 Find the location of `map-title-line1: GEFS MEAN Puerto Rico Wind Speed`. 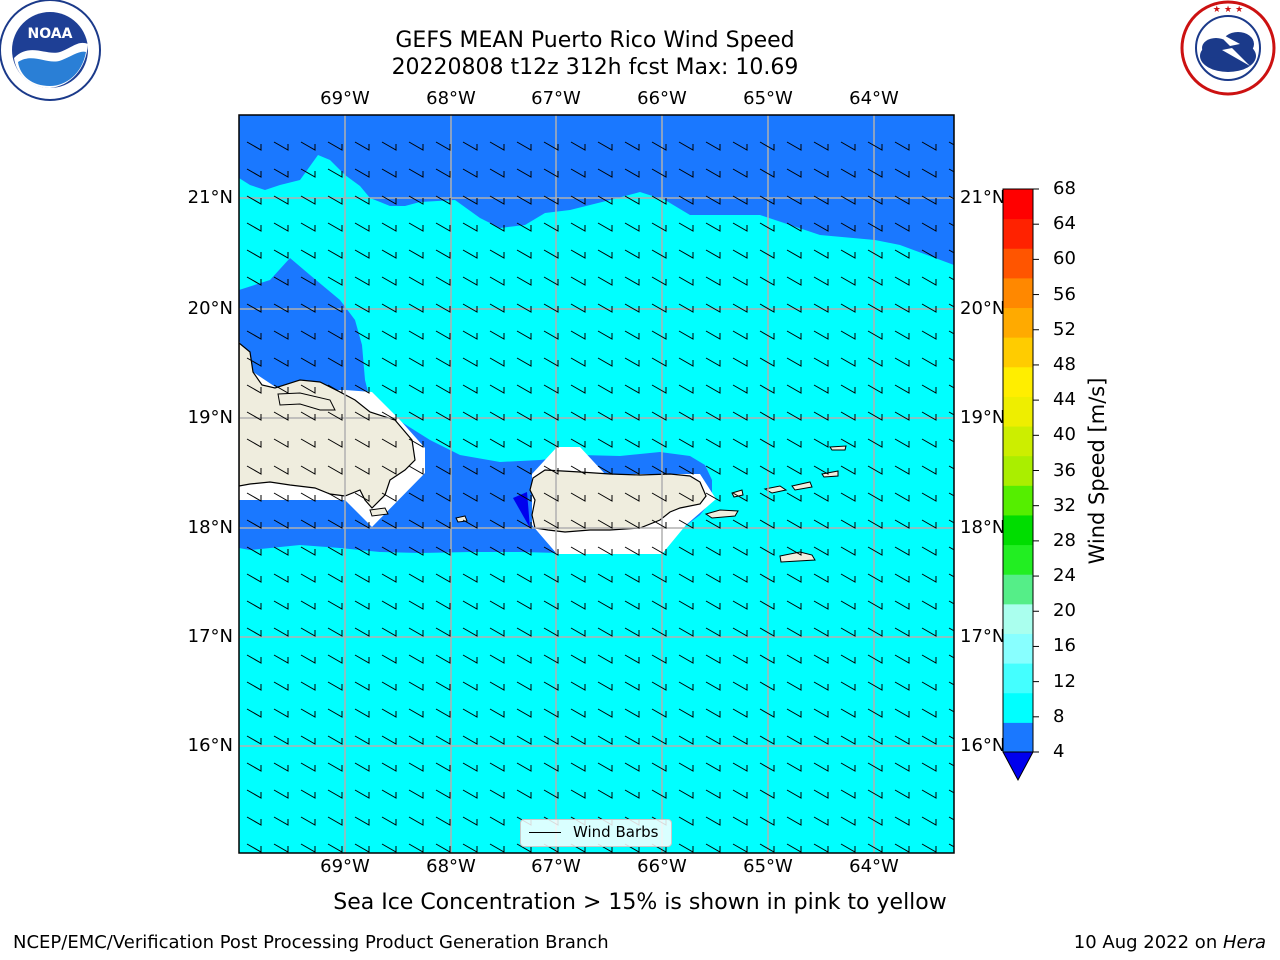

map-title-line1: GEFS MEAN Puerto Rico Wind Speed is located at coordinates (595, 40).